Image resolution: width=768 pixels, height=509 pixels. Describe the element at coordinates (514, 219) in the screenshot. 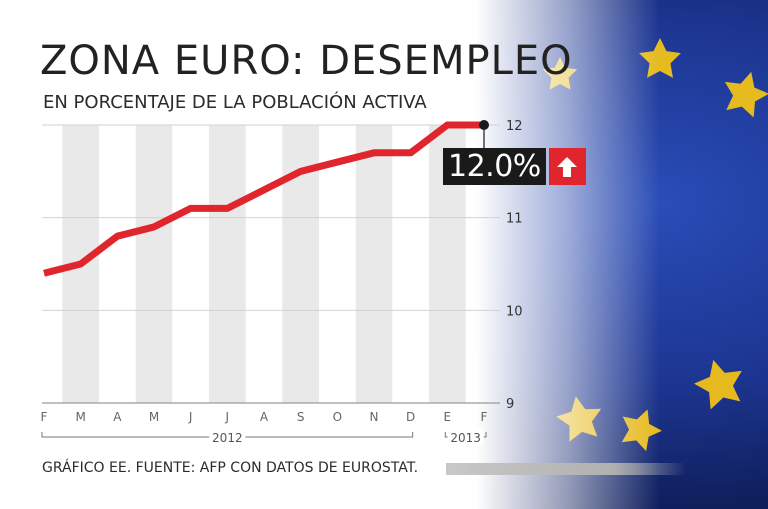

I see `y-tick-label: 11` at that location.